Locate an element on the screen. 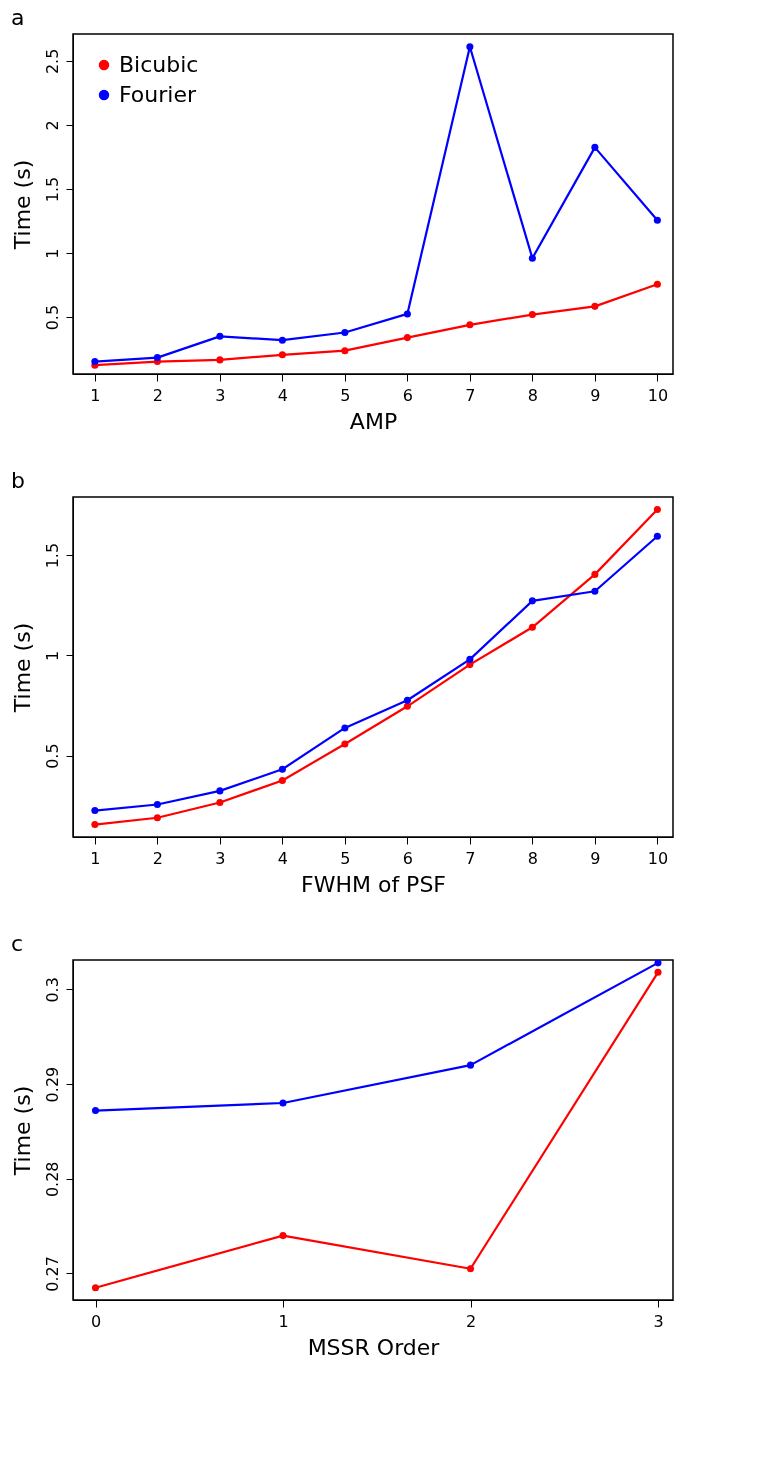  chart-title: c is located at coordinates (17, 943).